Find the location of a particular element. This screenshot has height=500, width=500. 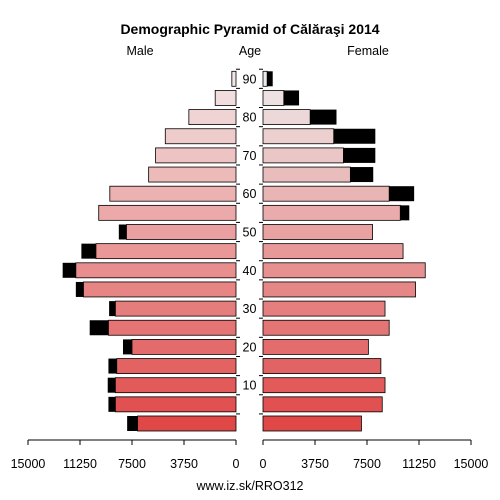

female-excess-90+ is located at coordinates (270, 79).